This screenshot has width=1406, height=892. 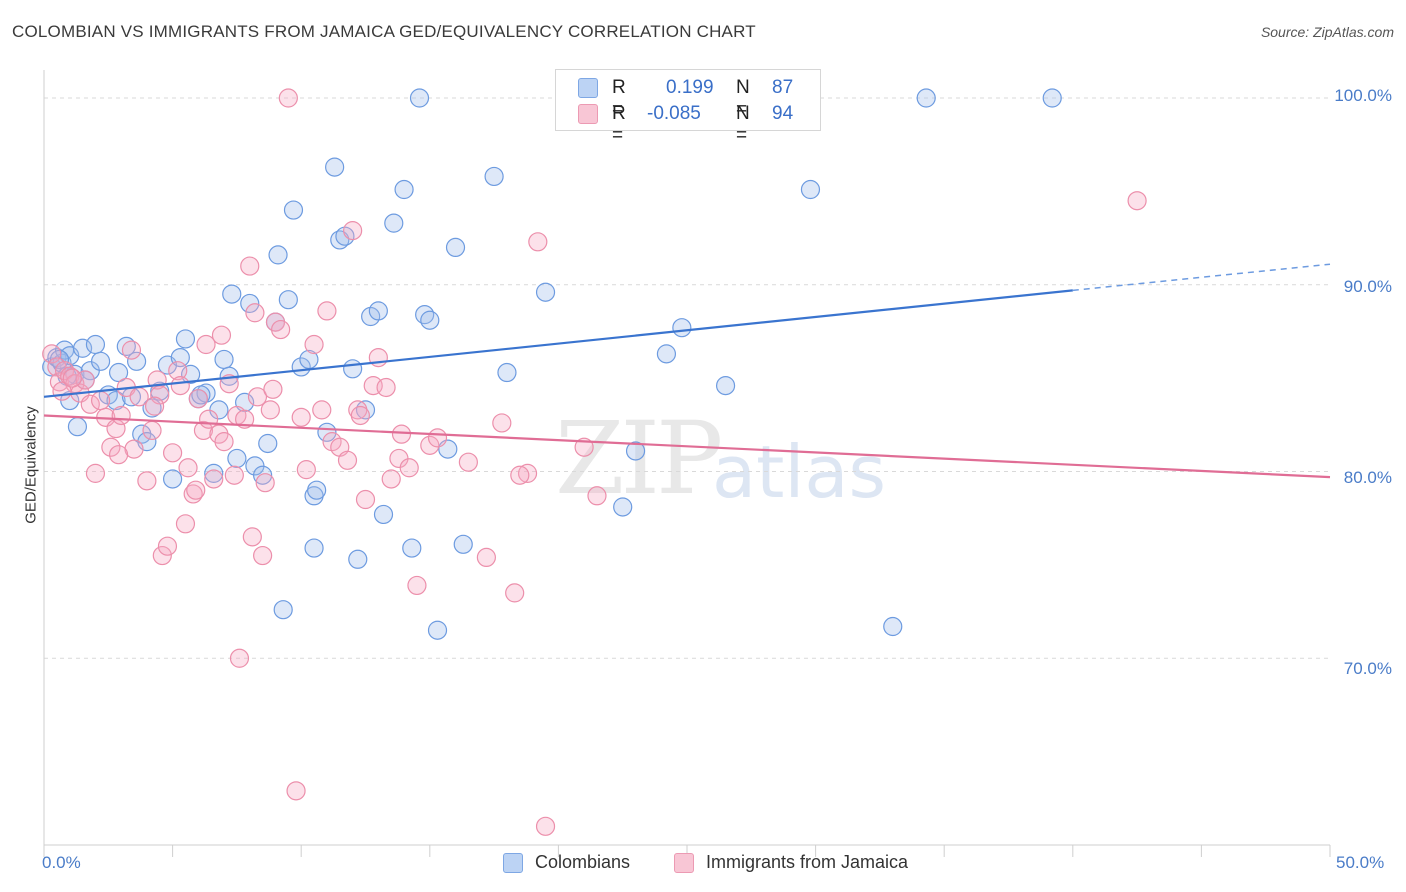 I want to click on blue-swatch, so click(x=588, y=88).